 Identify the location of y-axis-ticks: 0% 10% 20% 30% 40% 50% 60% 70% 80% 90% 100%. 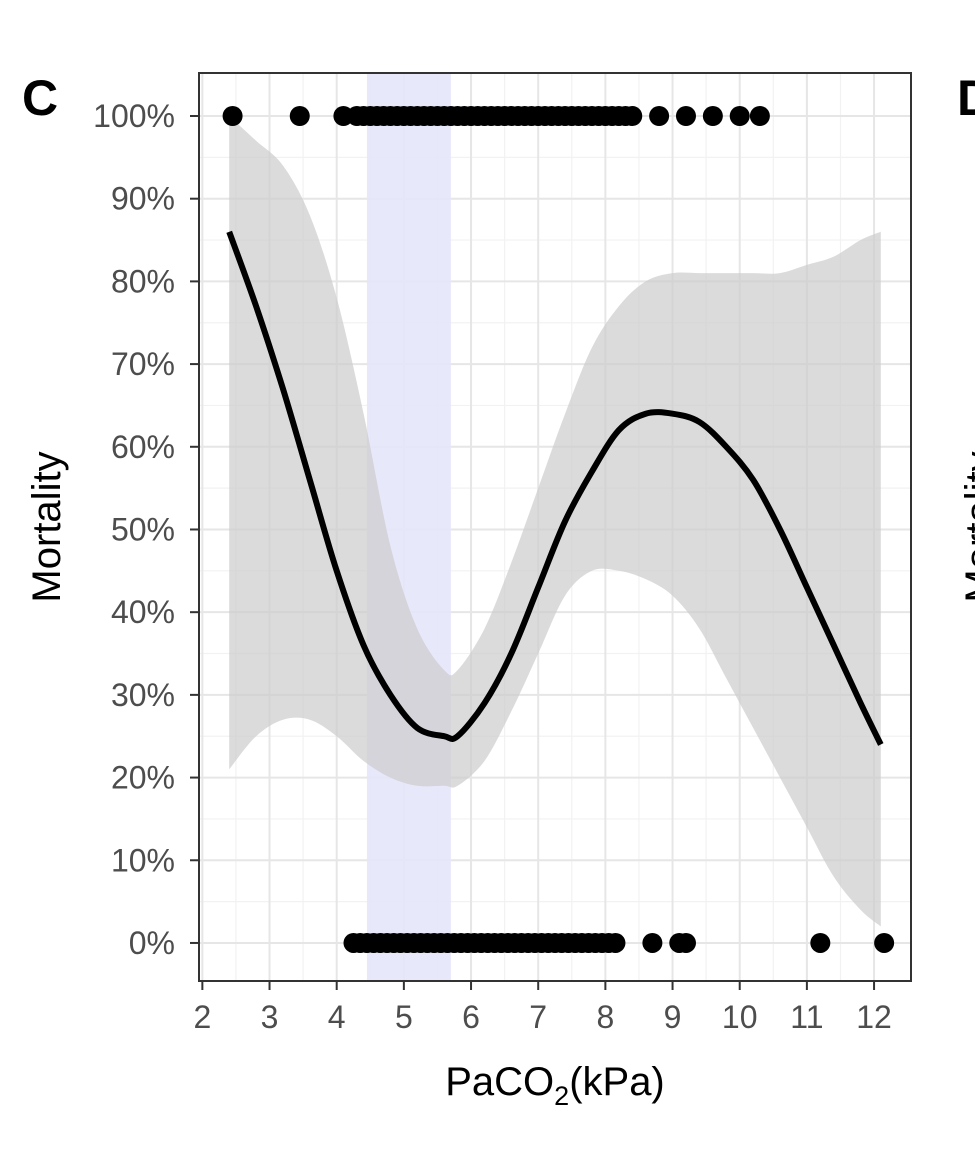
(146, 529).